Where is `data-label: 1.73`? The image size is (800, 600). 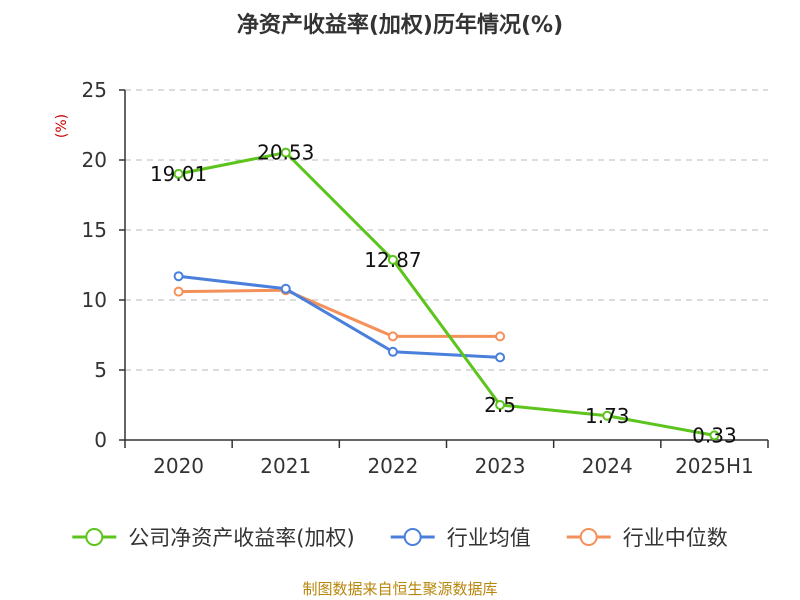
data-label: 1.73 is located at coordinates (607, 416).